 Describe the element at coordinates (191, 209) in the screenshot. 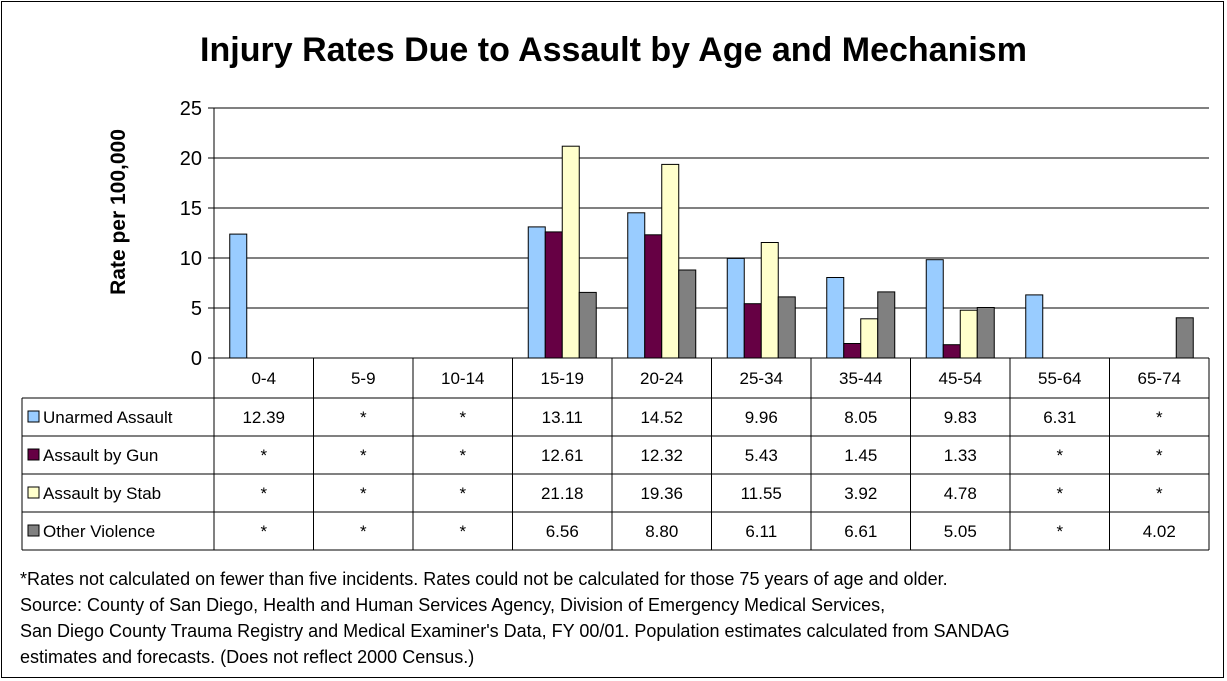

I see `y-tick-label: 15` at that location.